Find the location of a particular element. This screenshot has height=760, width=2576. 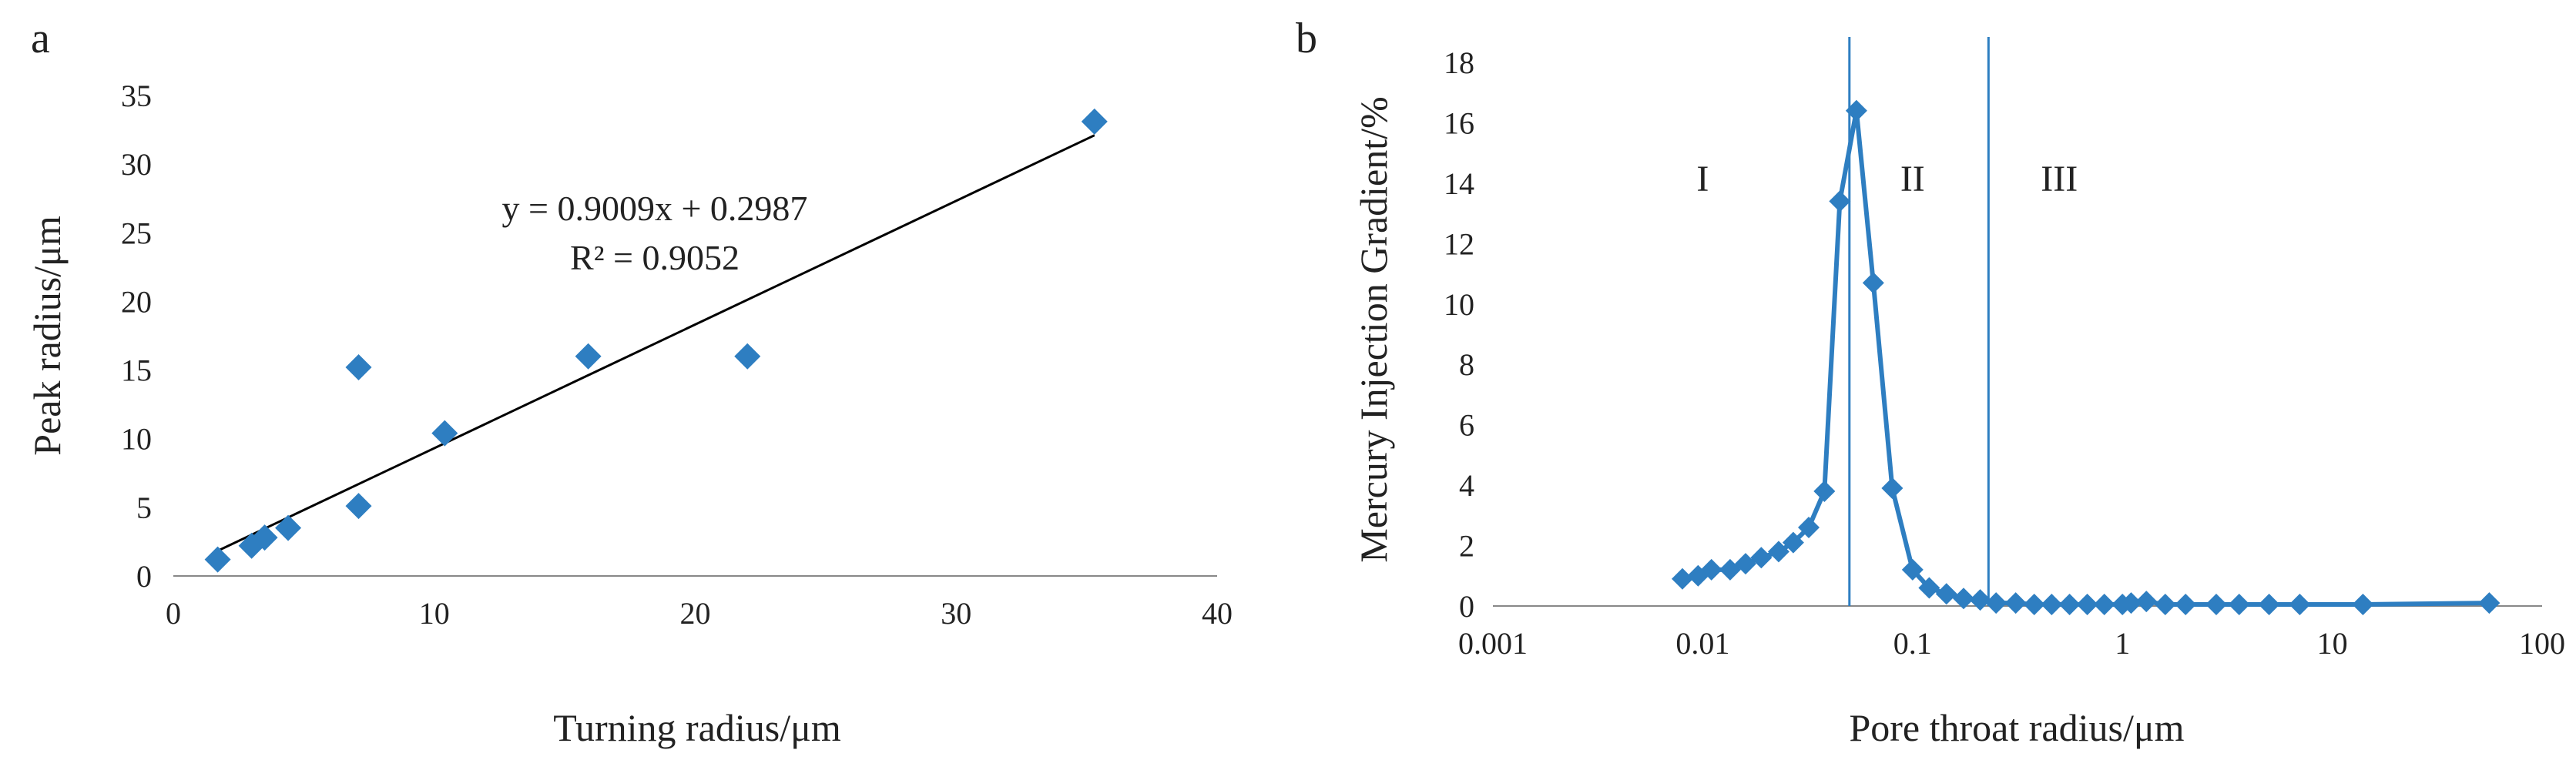

panel-b-y-tick-label: 10 is located at coordinates (1459, 305).